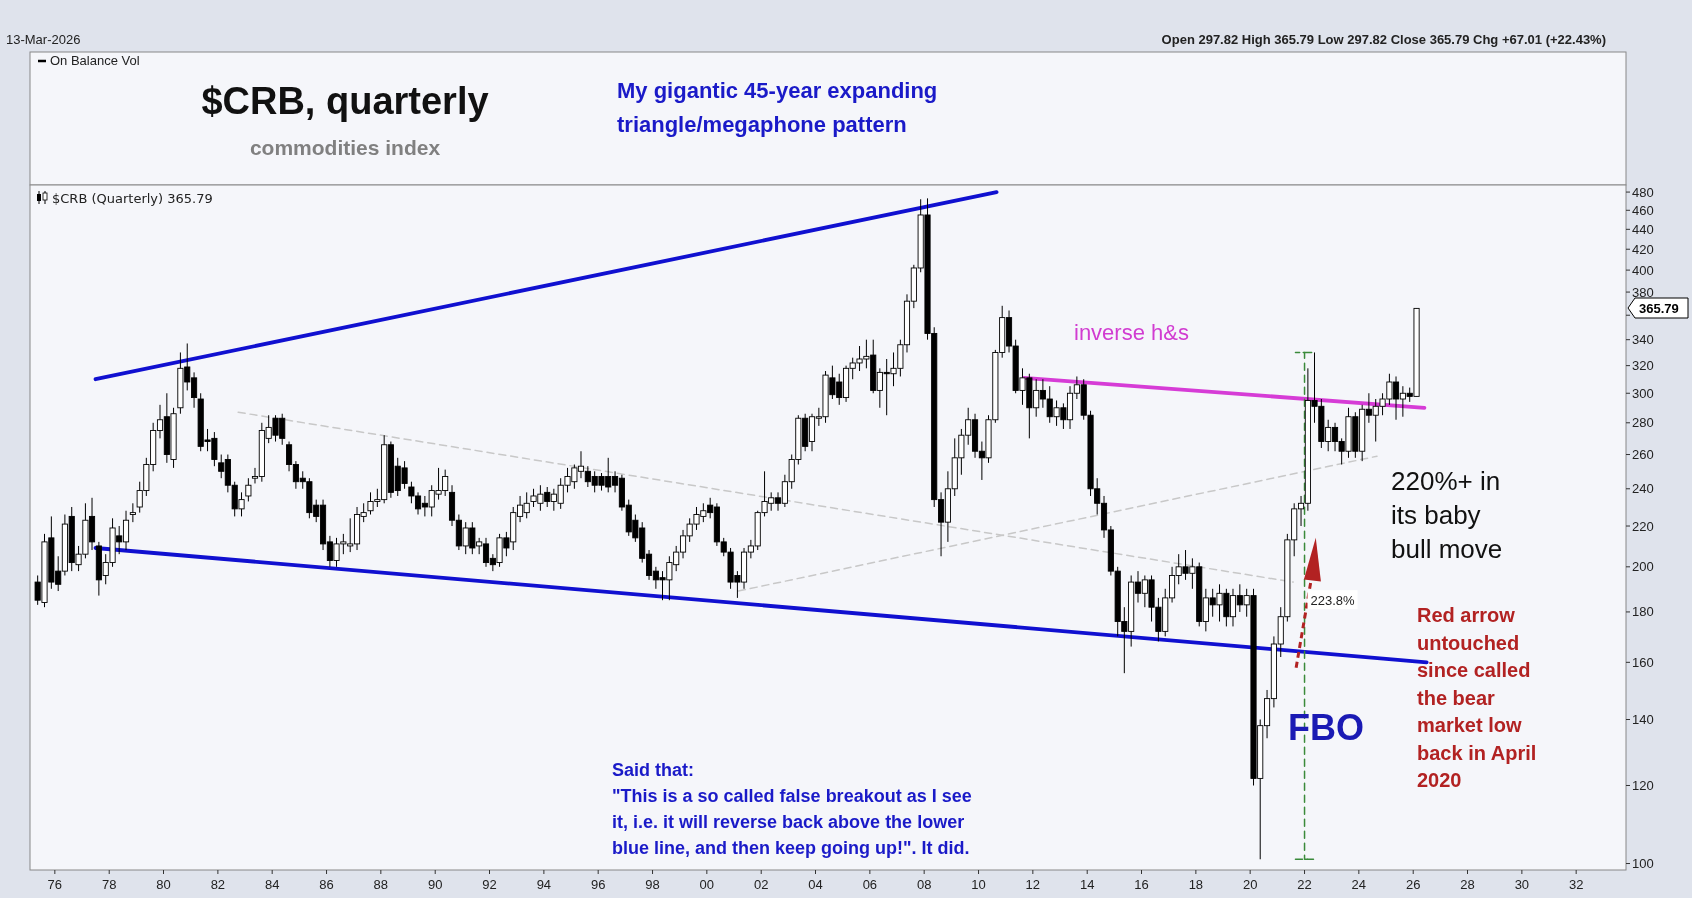 Image resolution: width=1692 pixels, height=898 pixels. I want to click on y-tick-label: 340, so click(1643, 340).